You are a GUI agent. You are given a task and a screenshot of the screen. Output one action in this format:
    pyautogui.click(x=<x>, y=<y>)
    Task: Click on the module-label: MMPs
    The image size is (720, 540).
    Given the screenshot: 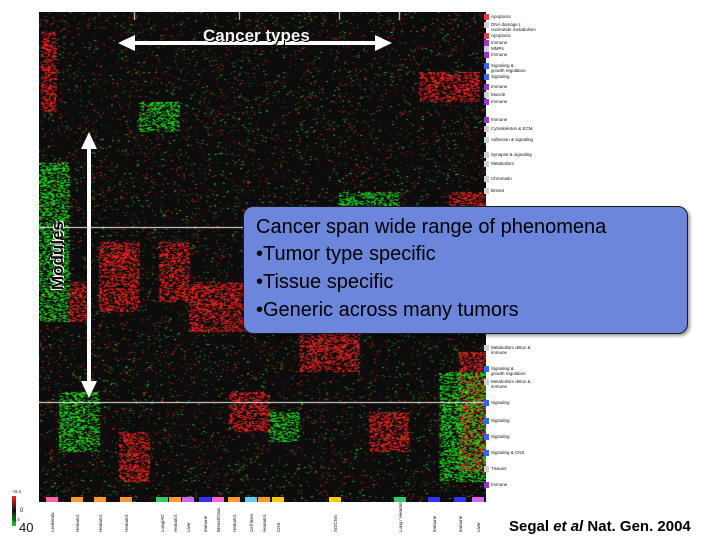 What is the action you would take?
    pyautogui.click(x=497, y=48)
    